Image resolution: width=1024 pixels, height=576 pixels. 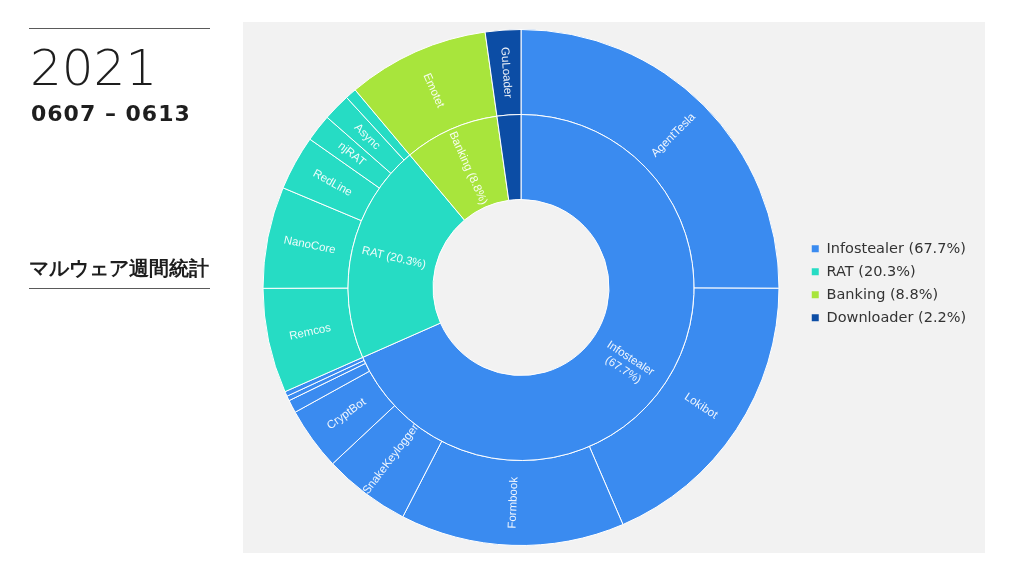 I want to click on chart-title: 2021, so click(x=94, y=68).